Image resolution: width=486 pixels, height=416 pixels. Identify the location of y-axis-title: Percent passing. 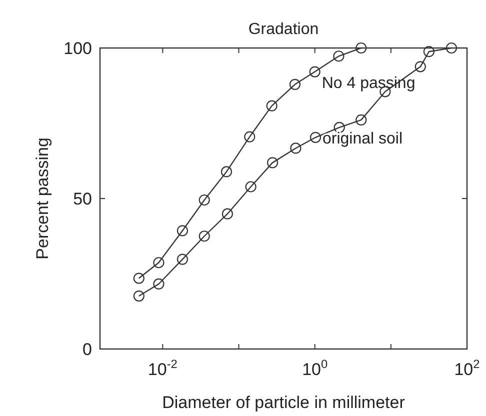
(42, 199).